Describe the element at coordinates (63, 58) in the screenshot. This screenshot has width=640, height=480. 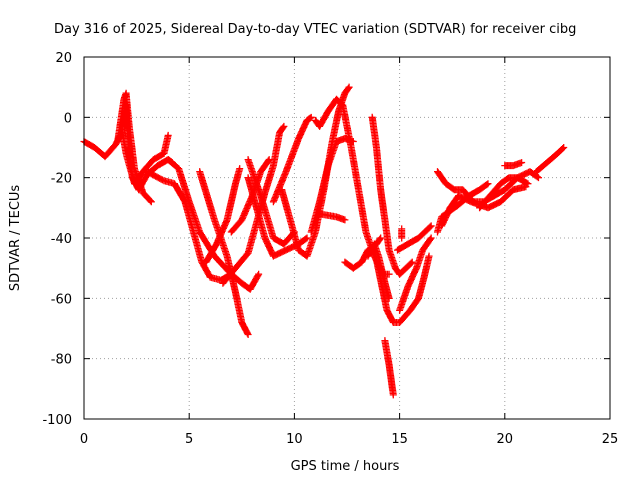
I see `y-tick-label: 20` at that location.